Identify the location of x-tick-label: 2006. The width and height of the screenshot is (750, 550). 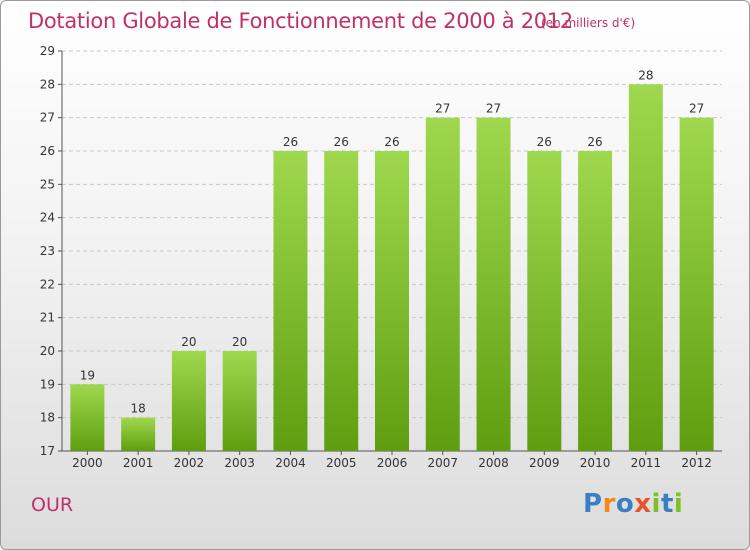
(392, 463).